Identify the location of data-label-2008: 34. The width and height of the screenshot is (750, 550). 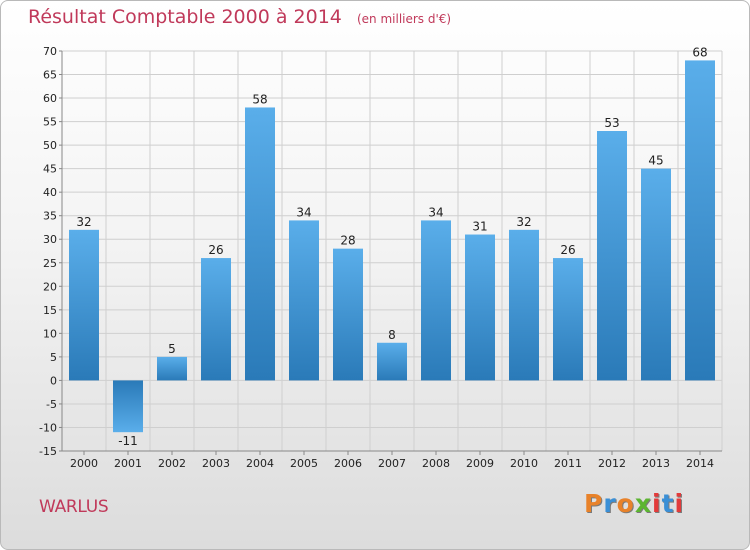
(435, 212).